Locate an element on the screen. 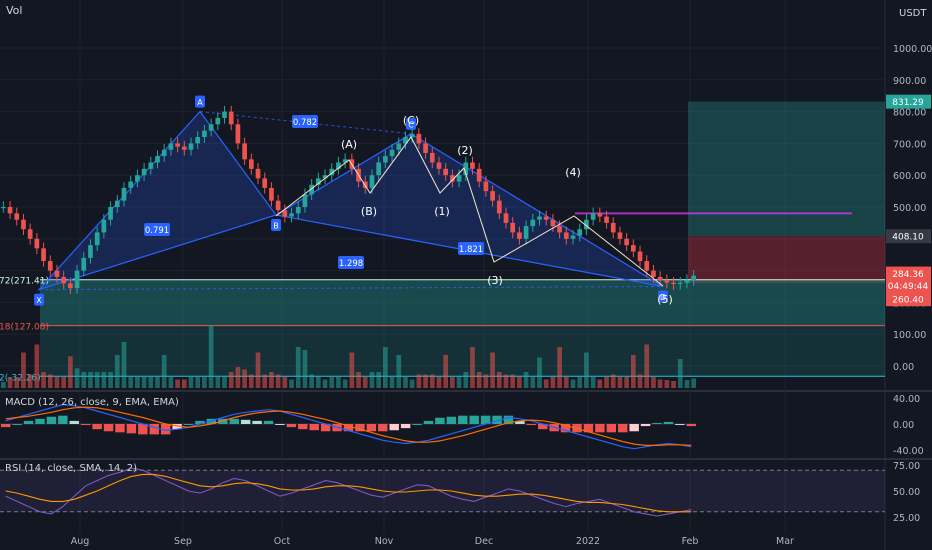 This screenshot has width=932, height=550. price-tick-label: 0.00 is located at coordinates (903, 367).